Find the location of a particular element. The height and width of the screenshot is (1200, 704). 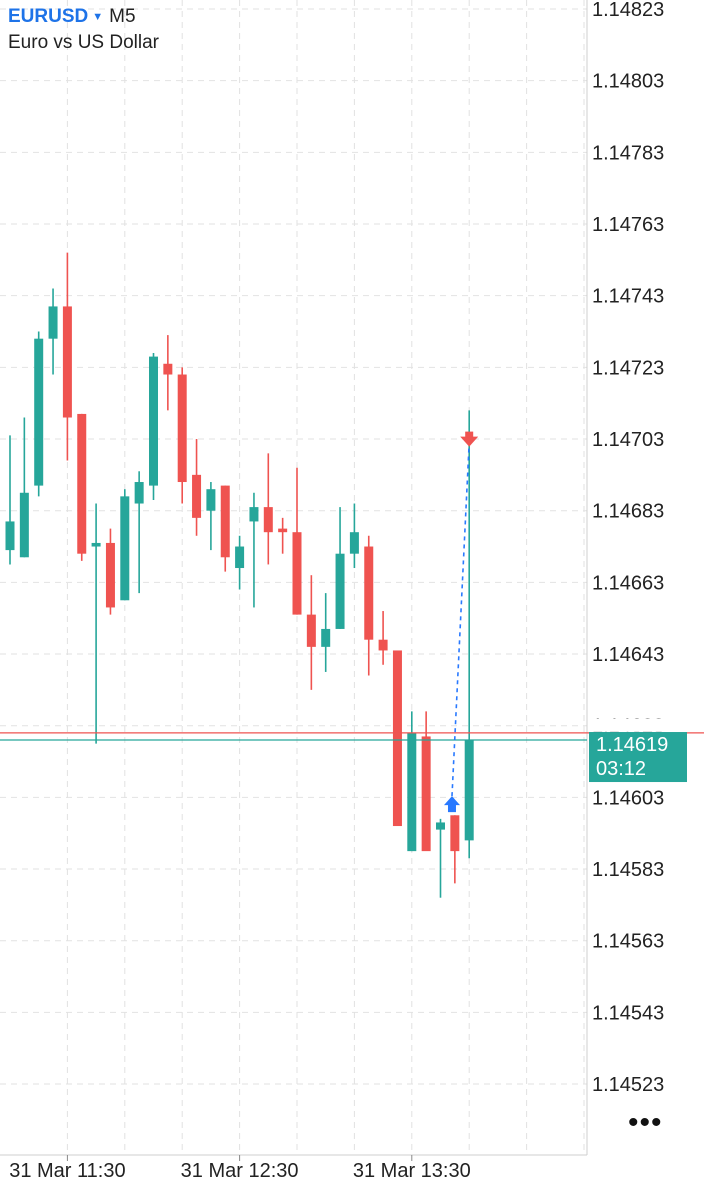

price-tick-label: 1.14683 is located at coordinates (628, 512).